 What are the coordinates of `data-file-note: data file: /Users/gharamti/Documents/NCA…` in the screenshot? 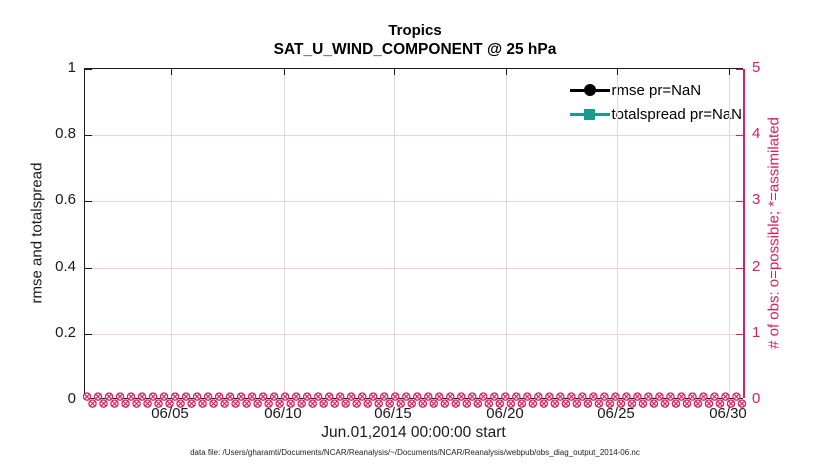 It's located at (415, 452).